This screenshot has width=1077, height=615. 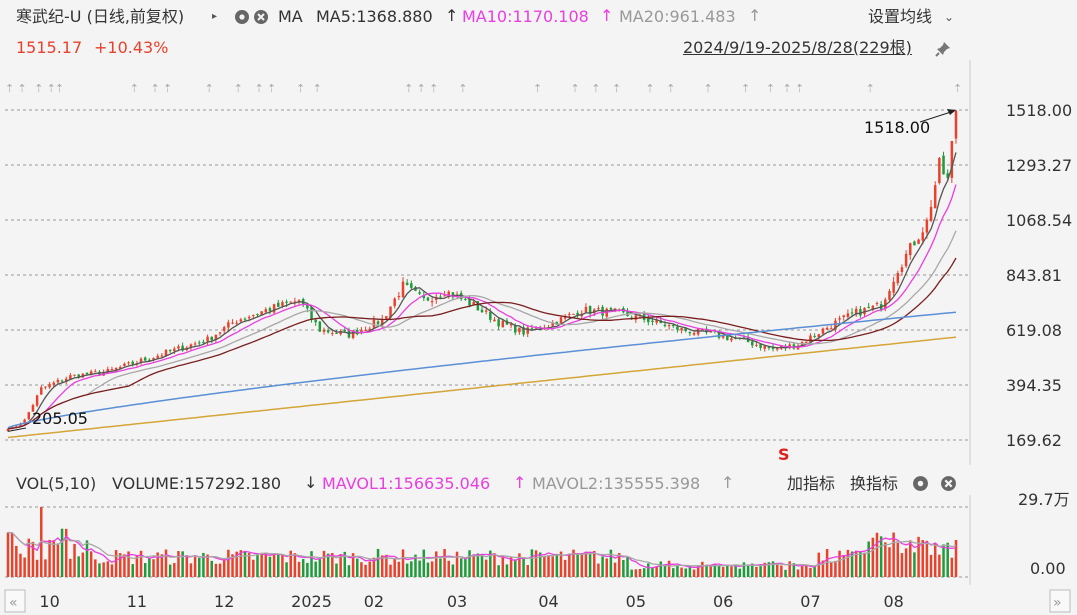 I want to click on mavol1-value: MAVOL1:156635.046, so click(x=406, y=483).